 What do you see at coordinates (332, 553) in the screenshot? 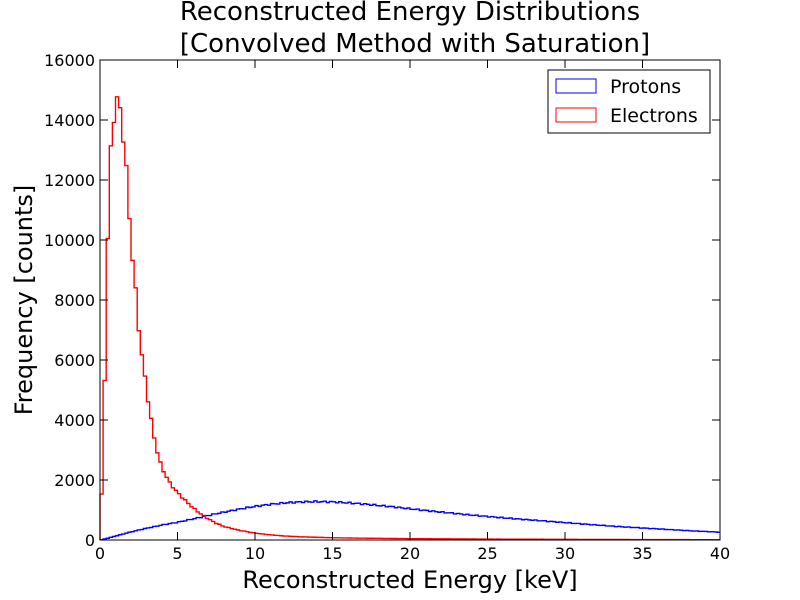
I see `x-tick-label: 15` at bounding box center [332, 553].